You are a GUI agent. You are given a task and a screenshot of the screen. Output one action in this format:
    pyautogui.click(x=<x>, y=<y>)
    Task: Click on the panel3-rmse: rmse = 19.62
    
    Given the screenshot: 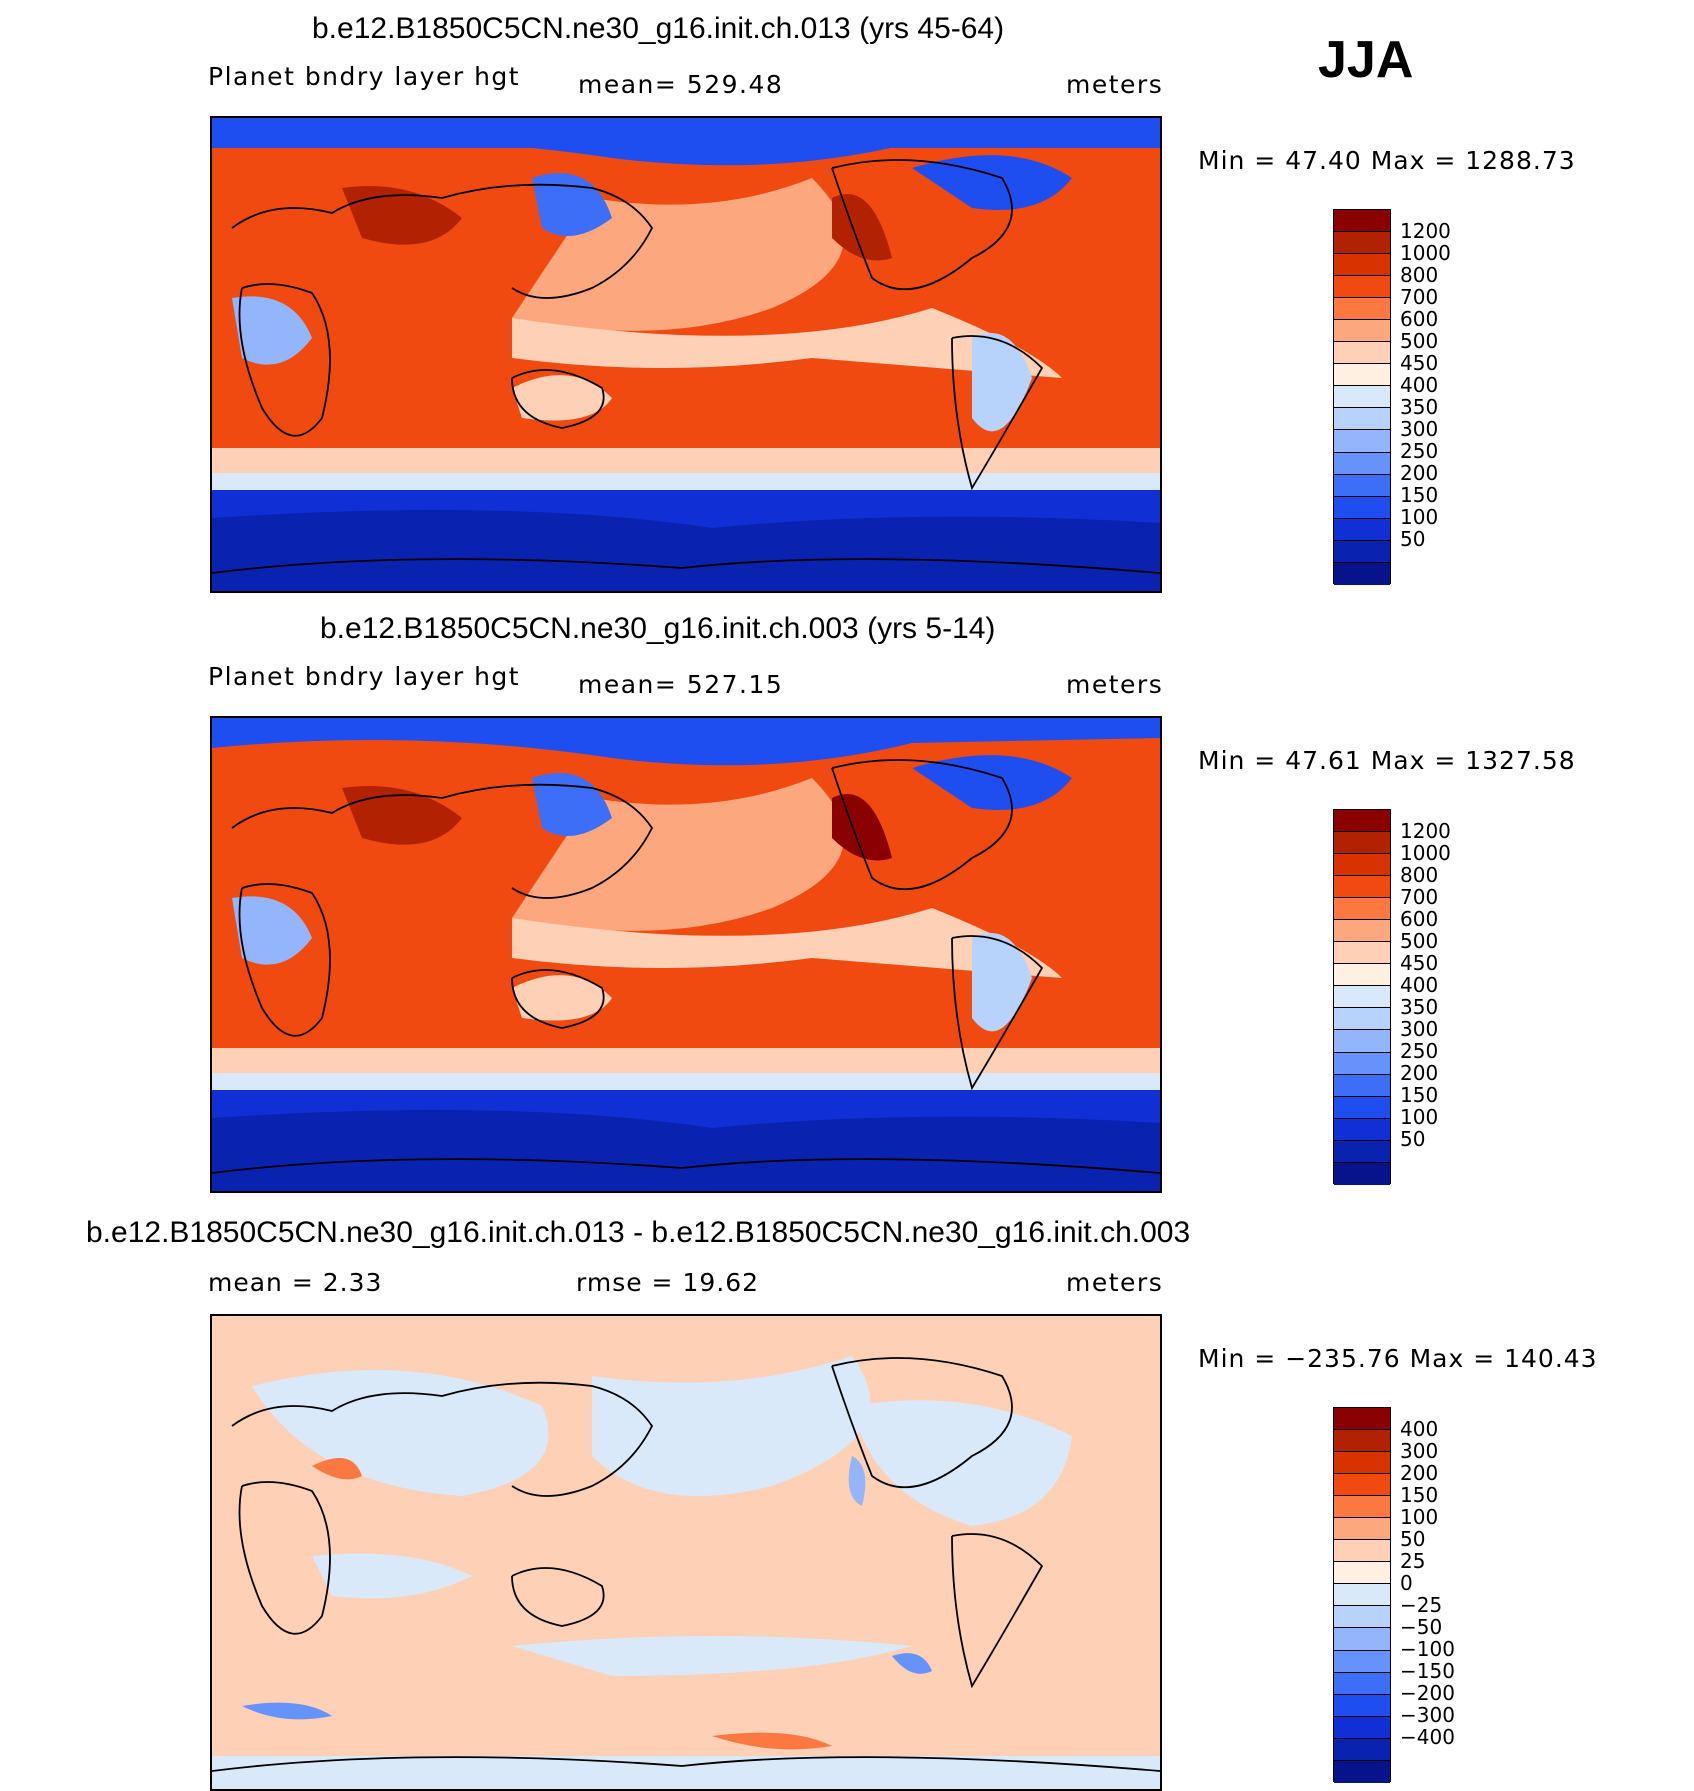 What is the action you would take?
    pyautogui.click(x=668, y=1282)
    